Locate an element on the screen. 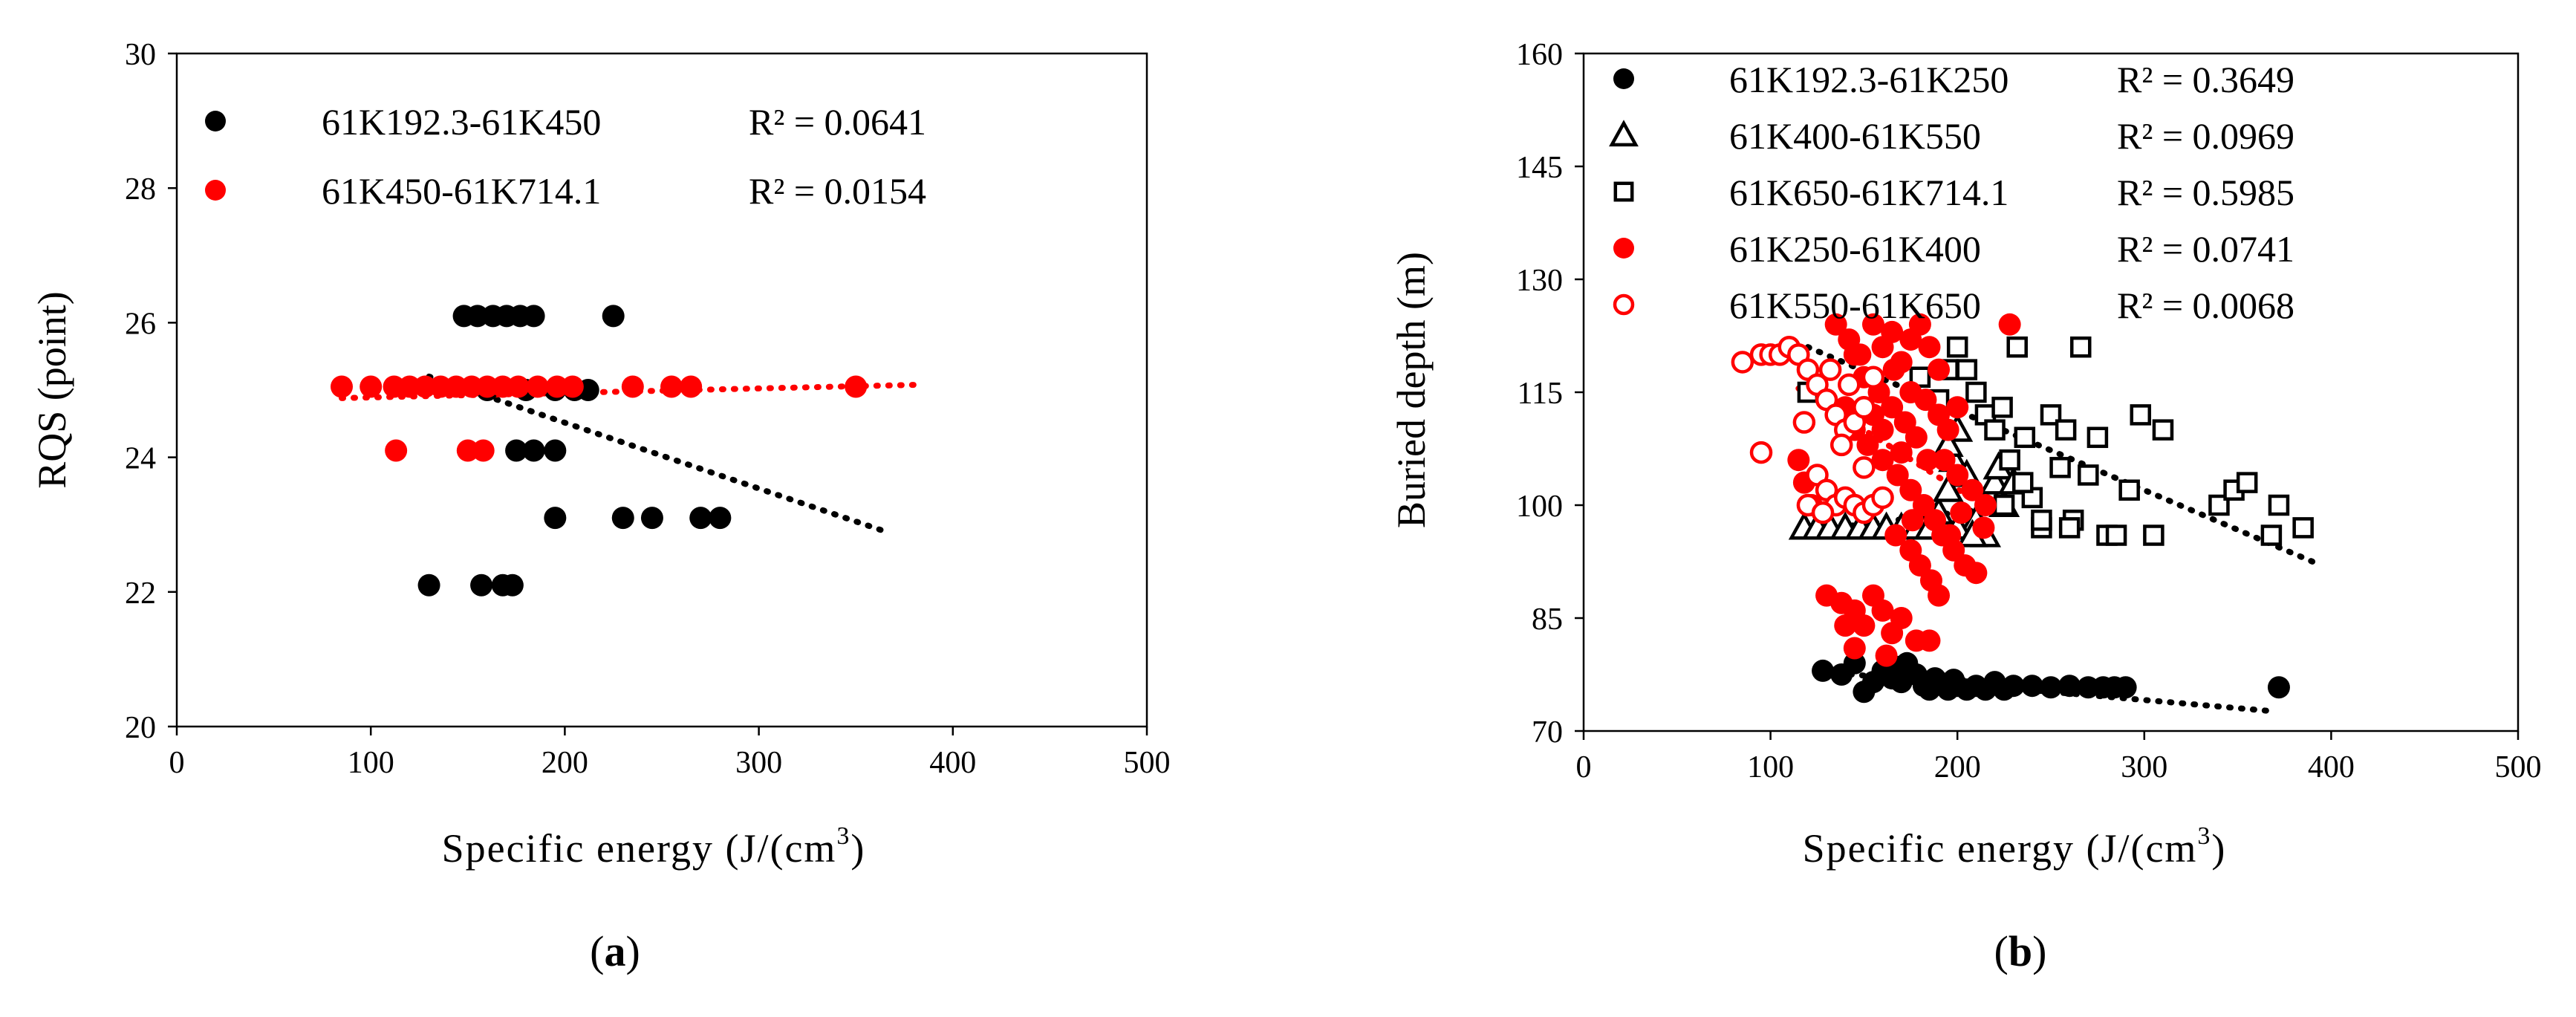 This screenshot has height=1017, width=2576. series-61K192.3-61K250 is located at coordinates (2051, 678).